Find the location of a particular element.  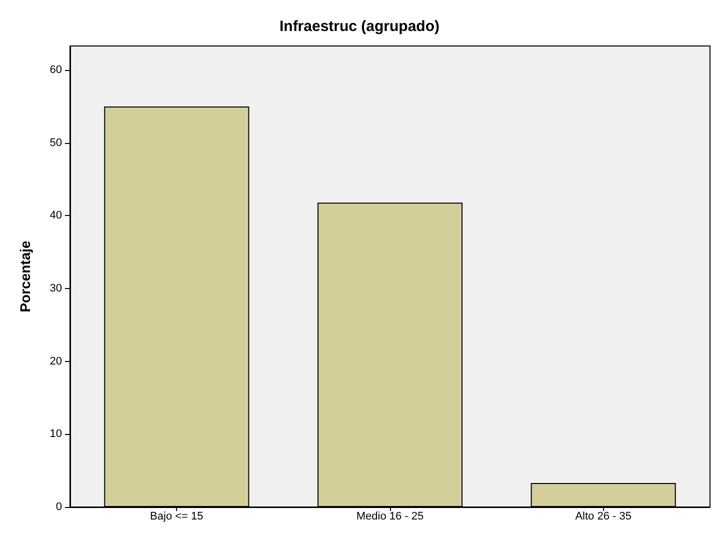

y-tick-label: 10 is located at coordinates (56, 434).